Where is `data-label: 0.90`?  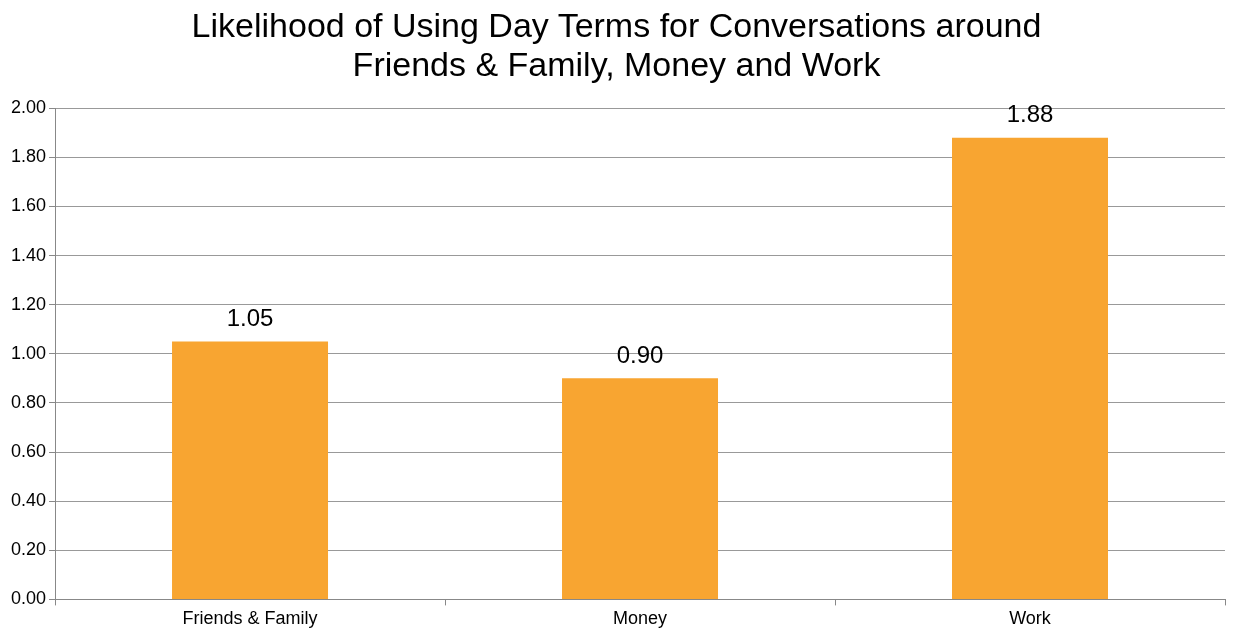
data-label: 0.90 is located at coordinates (640, 354).